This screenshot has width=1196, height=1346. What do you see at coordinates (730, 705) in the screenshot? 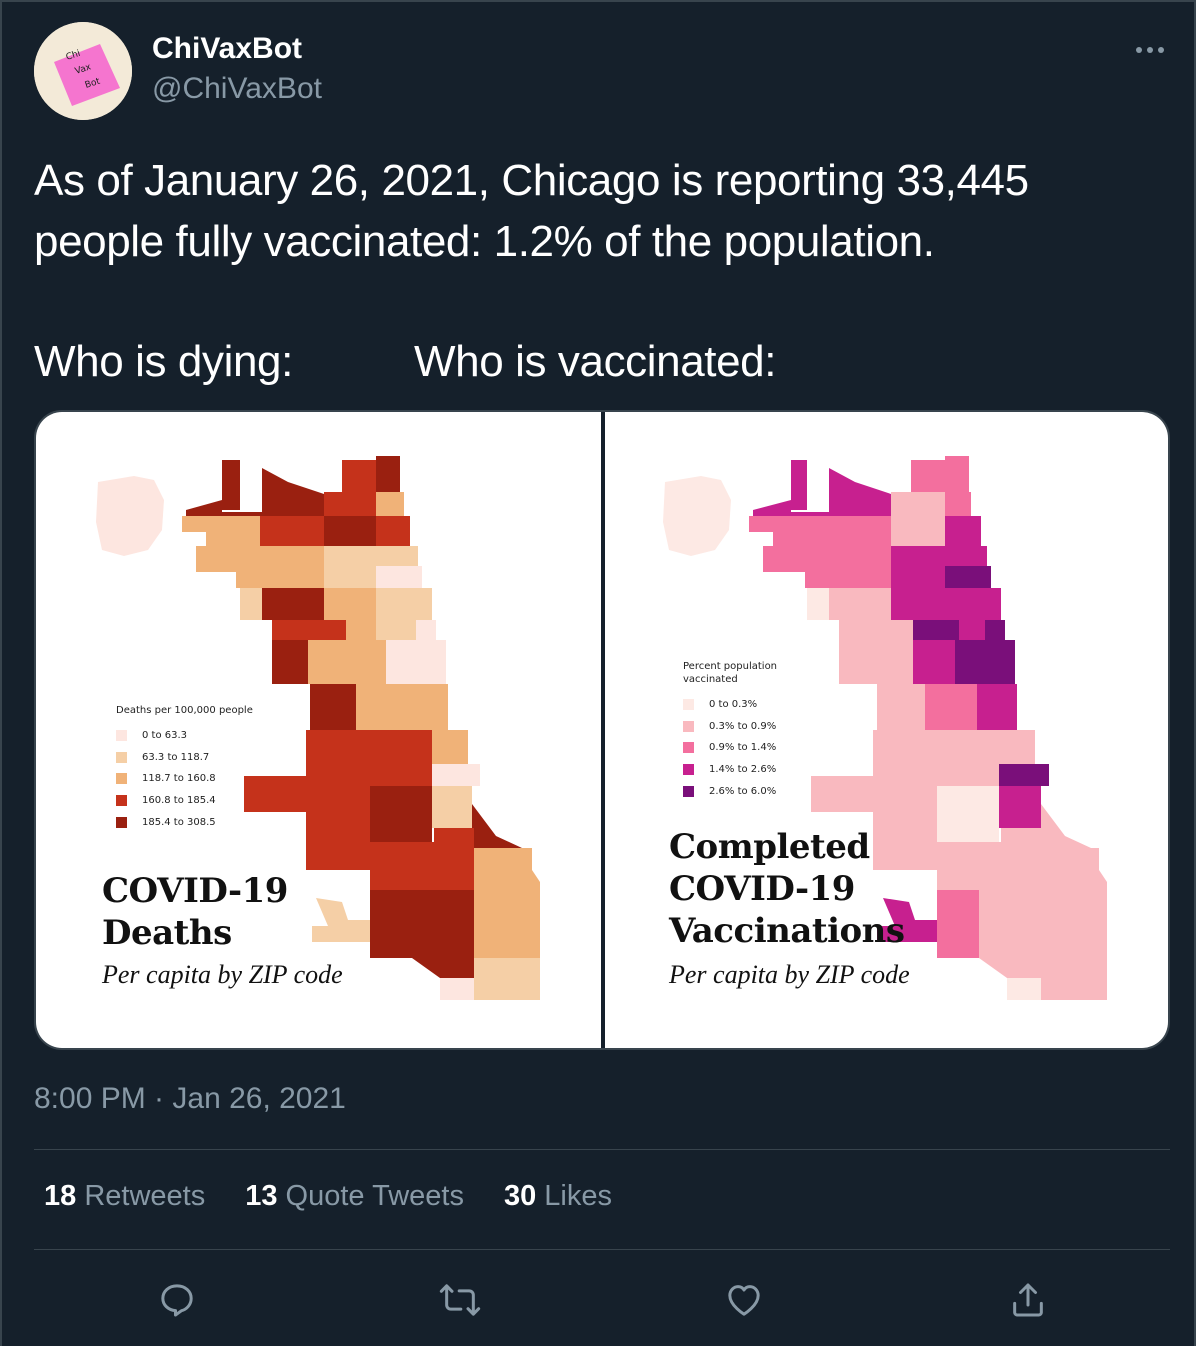
I see `vax-legend-item: 0 to 0.3%` at bounding box center [730, 705].